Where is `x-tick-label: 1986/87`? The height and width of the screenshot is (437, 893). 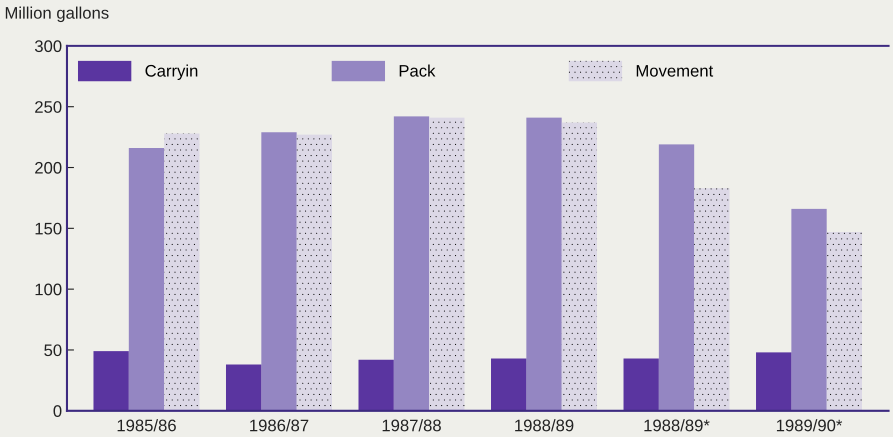
x-tick-label: 1986/87 is located at coordinates (279, 425).